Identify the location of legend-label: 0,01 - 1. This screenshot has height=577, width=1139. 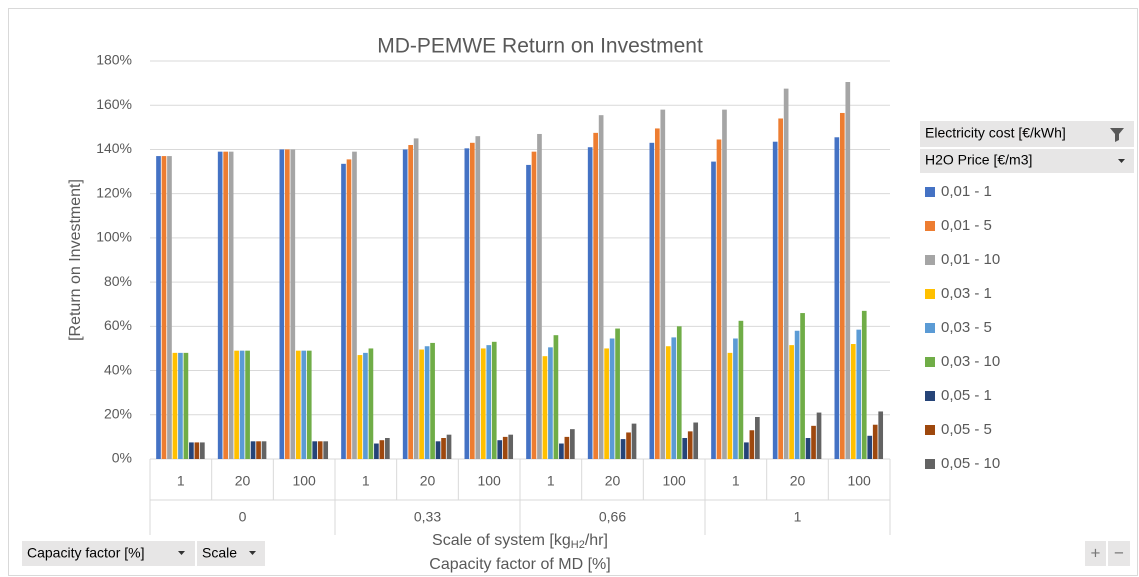
(966, 191).